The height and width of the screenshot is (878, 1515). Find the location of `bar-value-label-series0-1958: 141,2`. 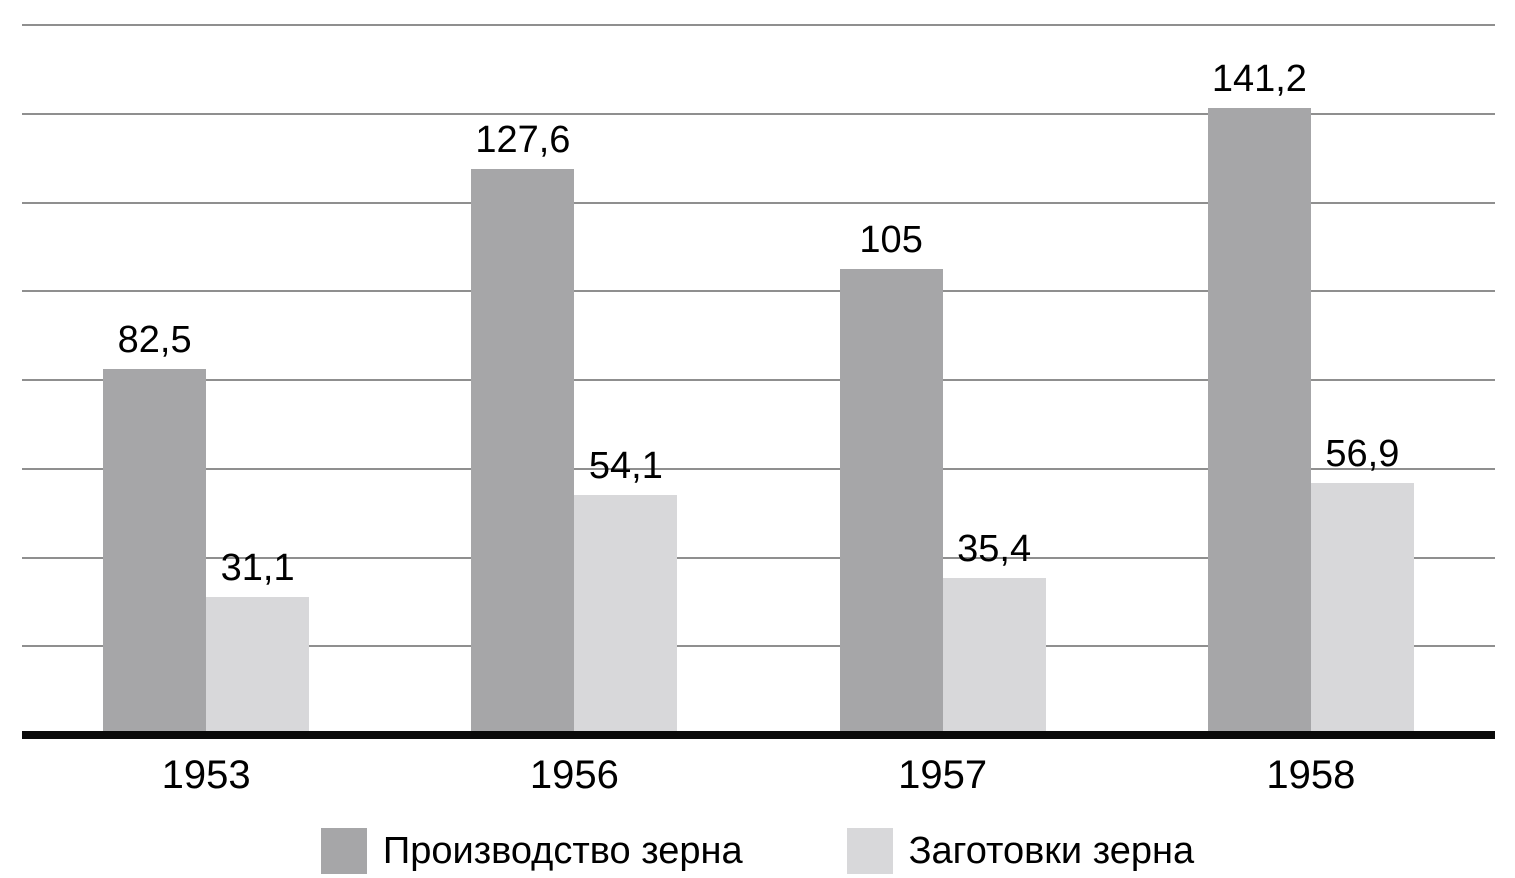

bar-value-label-series0-1958: 141,2 is located at coordinates (1259, 79).